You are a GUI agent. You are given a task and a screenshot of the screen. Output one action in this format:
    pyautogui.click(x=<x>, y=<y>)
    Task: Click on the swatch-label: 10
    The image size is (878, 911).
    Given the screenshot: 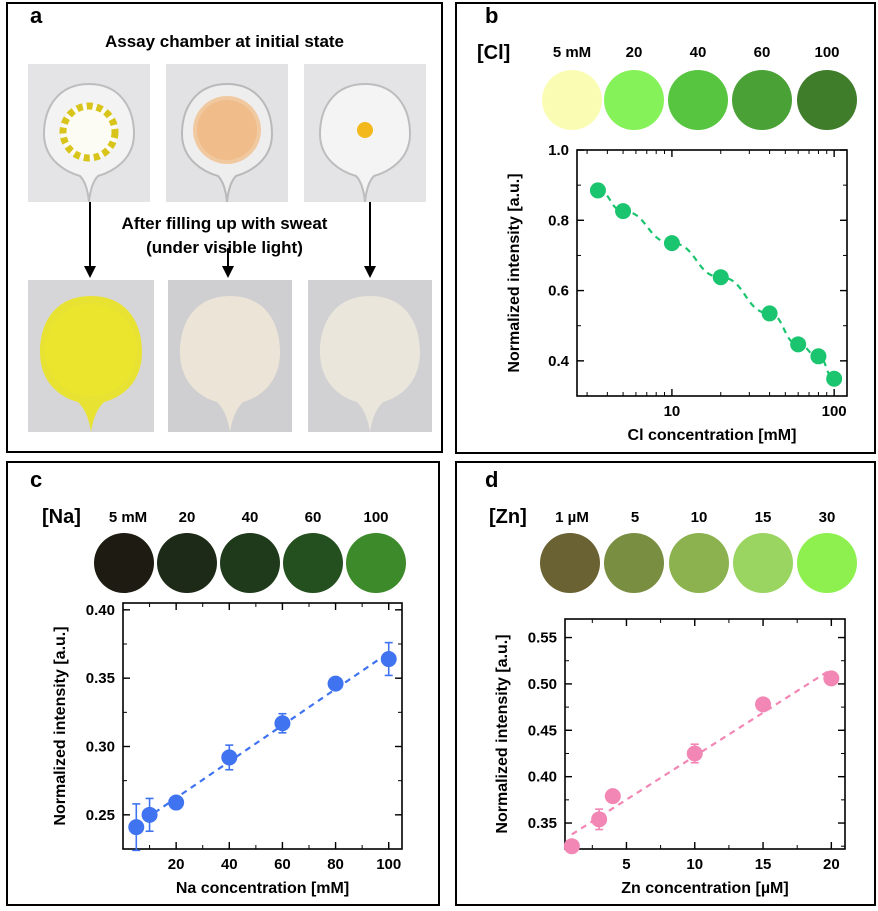 What is the action you would take?
    pyautogui.click(x=699, y=517)
    